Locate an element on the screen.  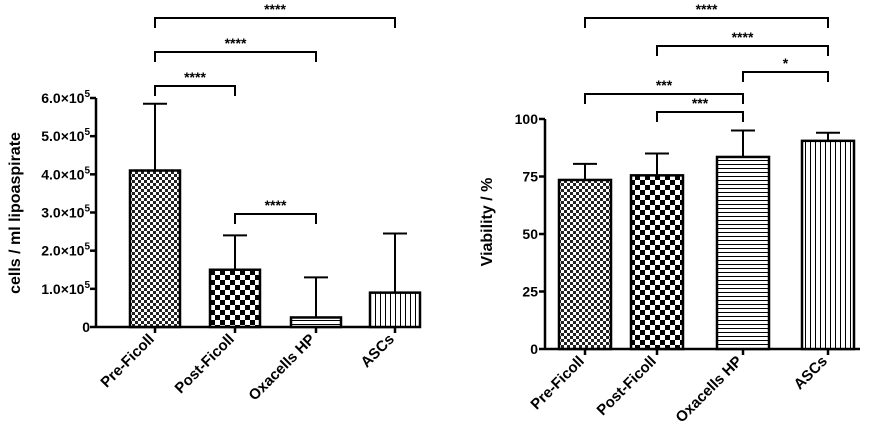
y-tick-mantissa: 1.0 is located at coordinates (51, 289).